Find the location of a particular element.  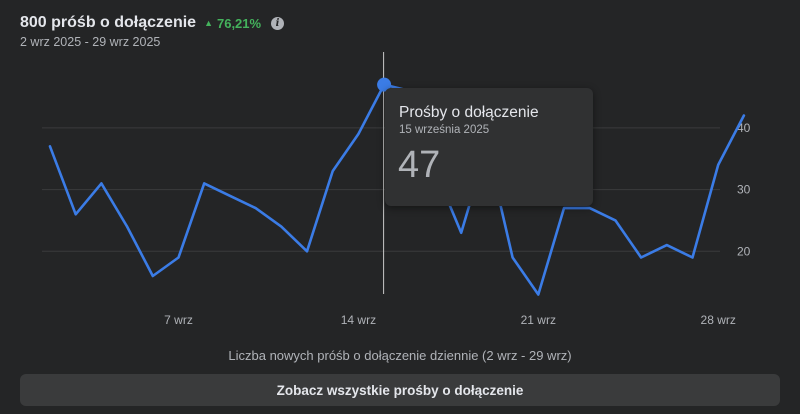

card-title: 800 próśb o dołączenie is located at coordinates (108, 22).